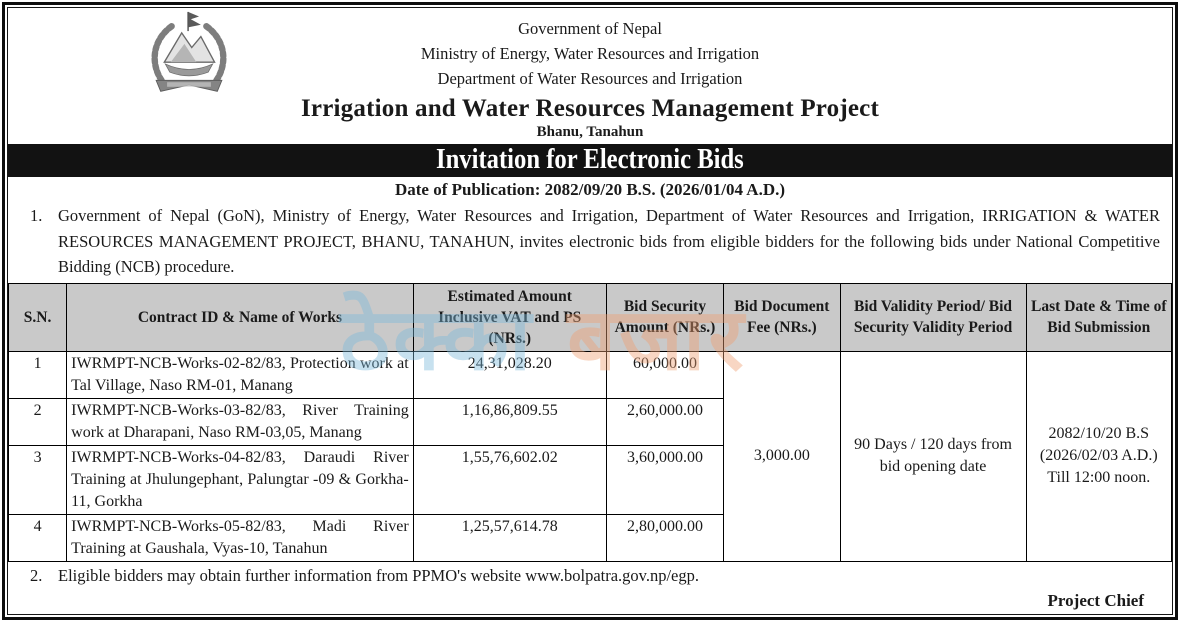  Describe the element at coordinates (36, 575) in the screenshot. I see `item-number: 2.` at that location.